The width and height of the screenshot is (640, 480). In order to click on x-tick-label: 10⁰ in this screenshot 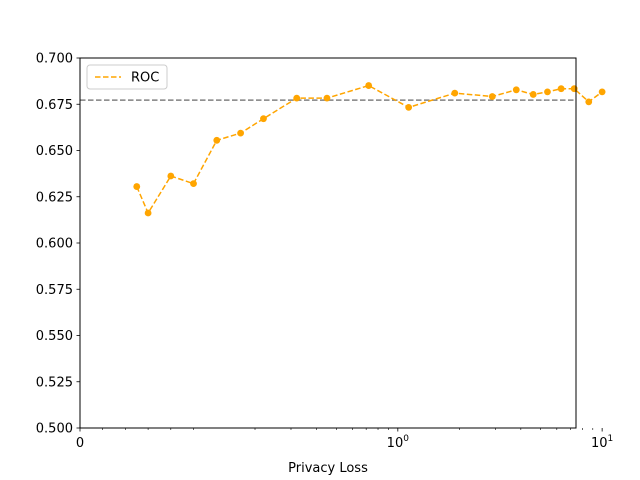, I will do `click(398, 442)`.